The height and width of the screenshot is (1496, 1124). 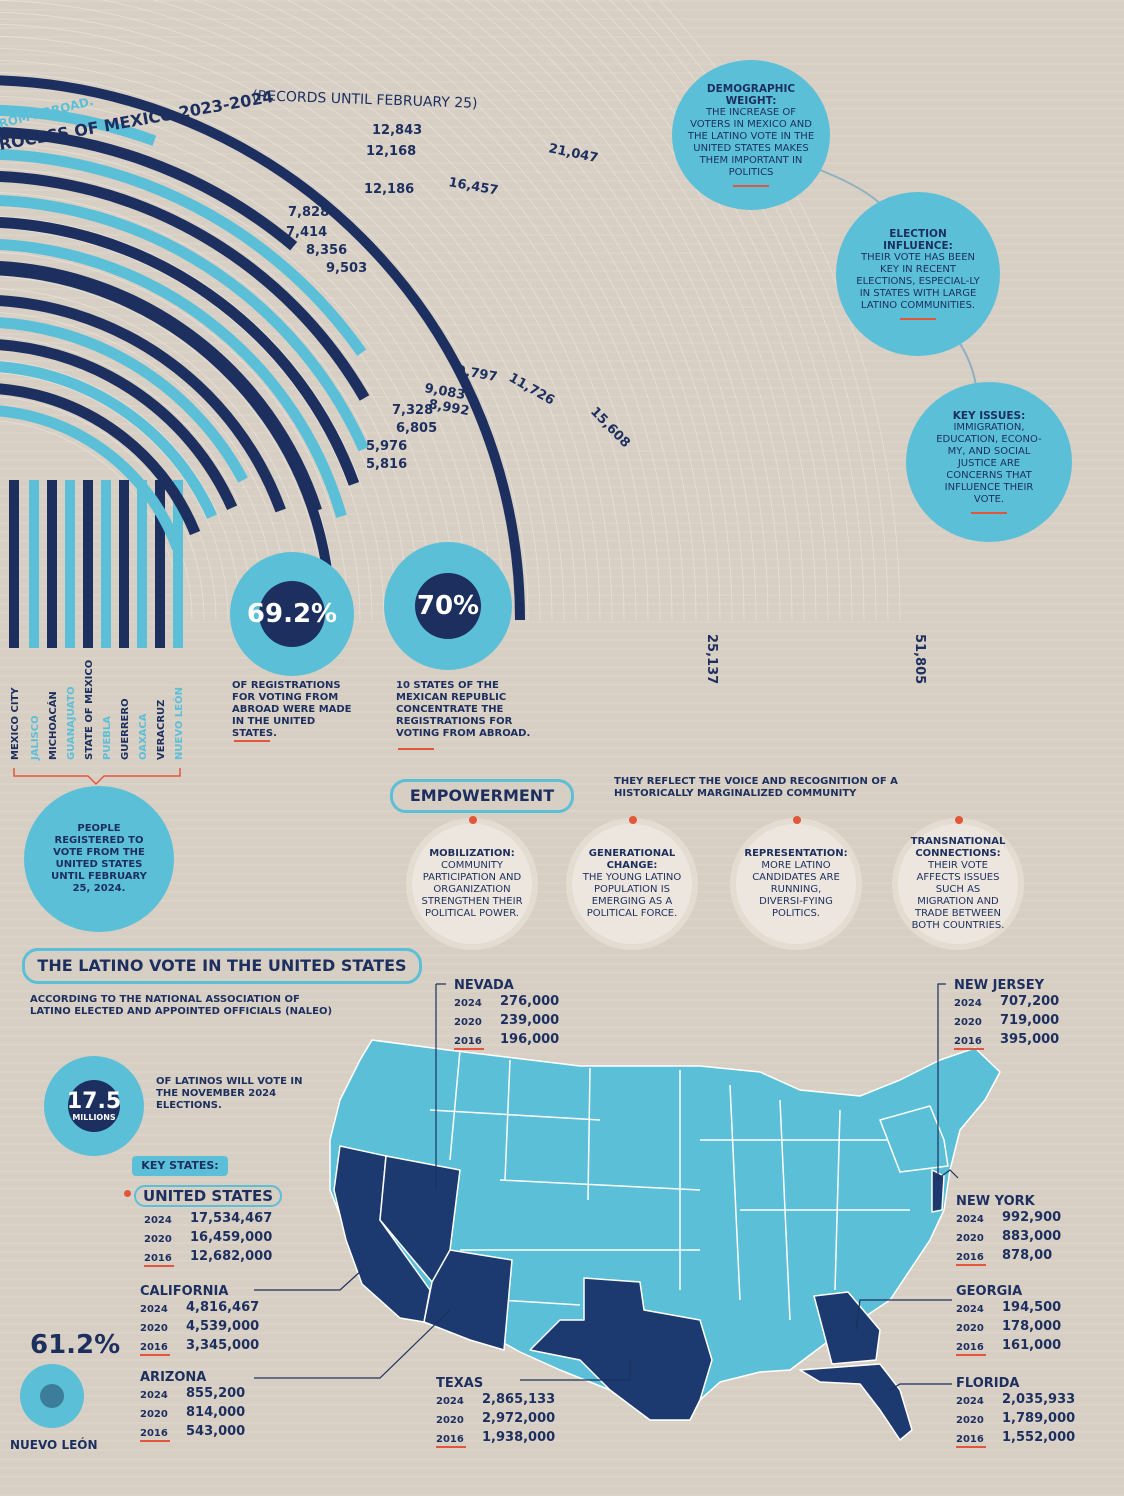 I want to click on state-name: NEVADA, so click(x=484, y=985).